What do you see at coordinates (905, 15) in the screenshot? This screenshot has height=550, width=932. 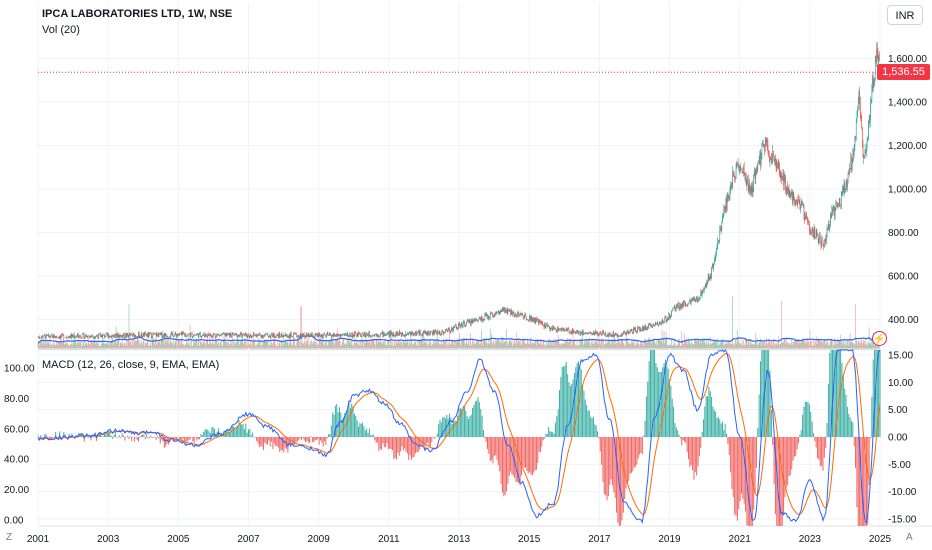 I see `currency-selector: INR` at bounding box center [905, 15].